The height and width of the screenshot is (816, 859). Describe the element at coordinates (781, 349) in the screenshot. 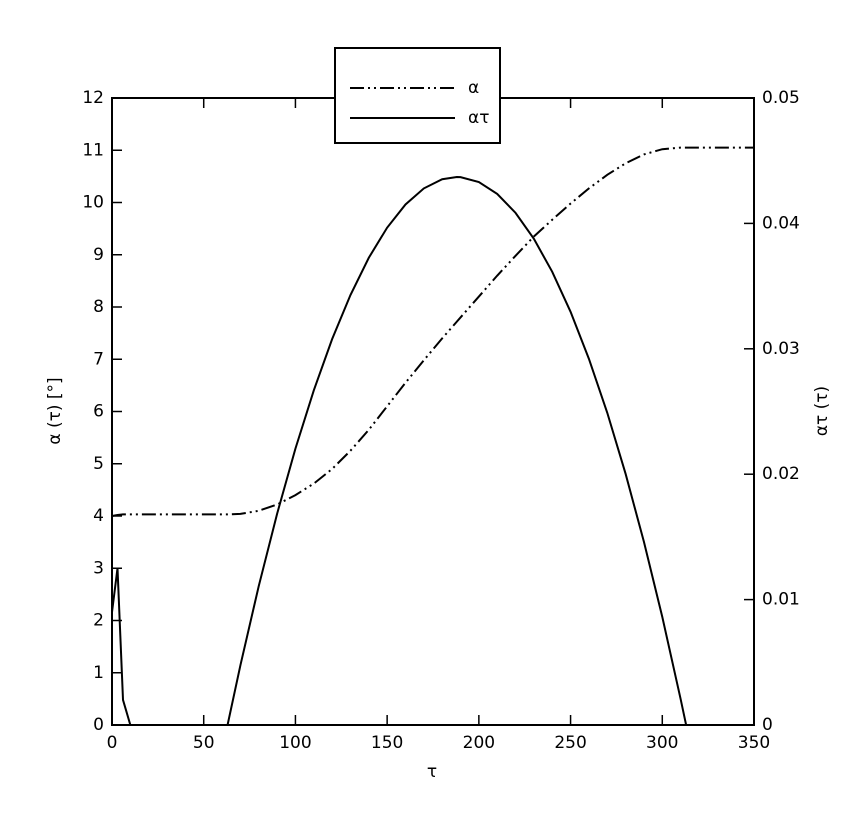

I see `y2-tick-label: 0.03` at that location.